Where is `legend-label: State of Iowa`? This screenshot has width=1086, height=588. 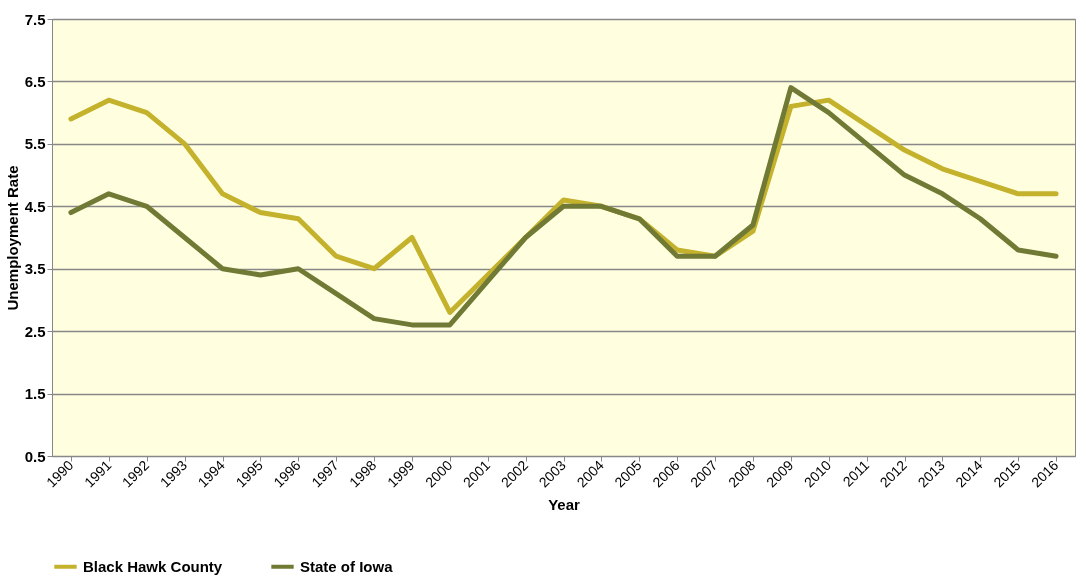
legend-label: State of Iowa is located at coordinates (347, 566).